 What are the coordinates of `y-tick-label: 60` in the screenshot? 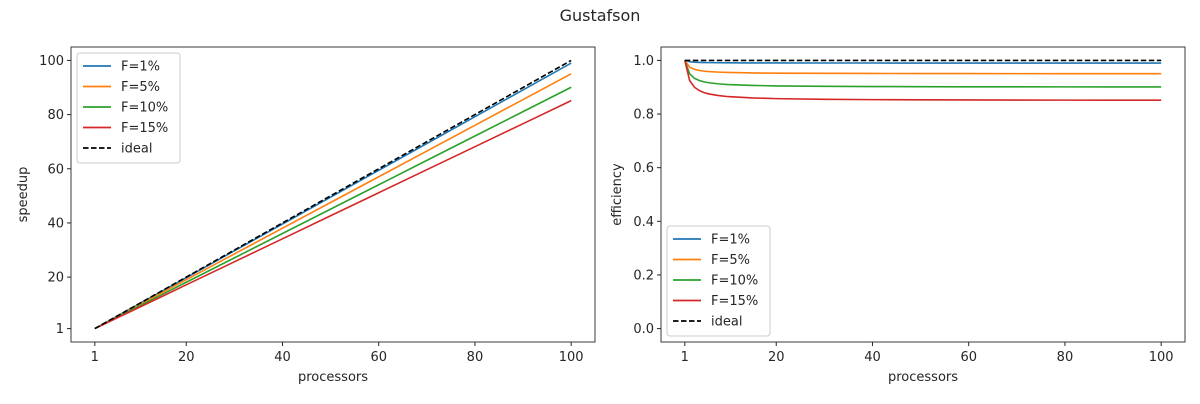 It's located at (55, 169).